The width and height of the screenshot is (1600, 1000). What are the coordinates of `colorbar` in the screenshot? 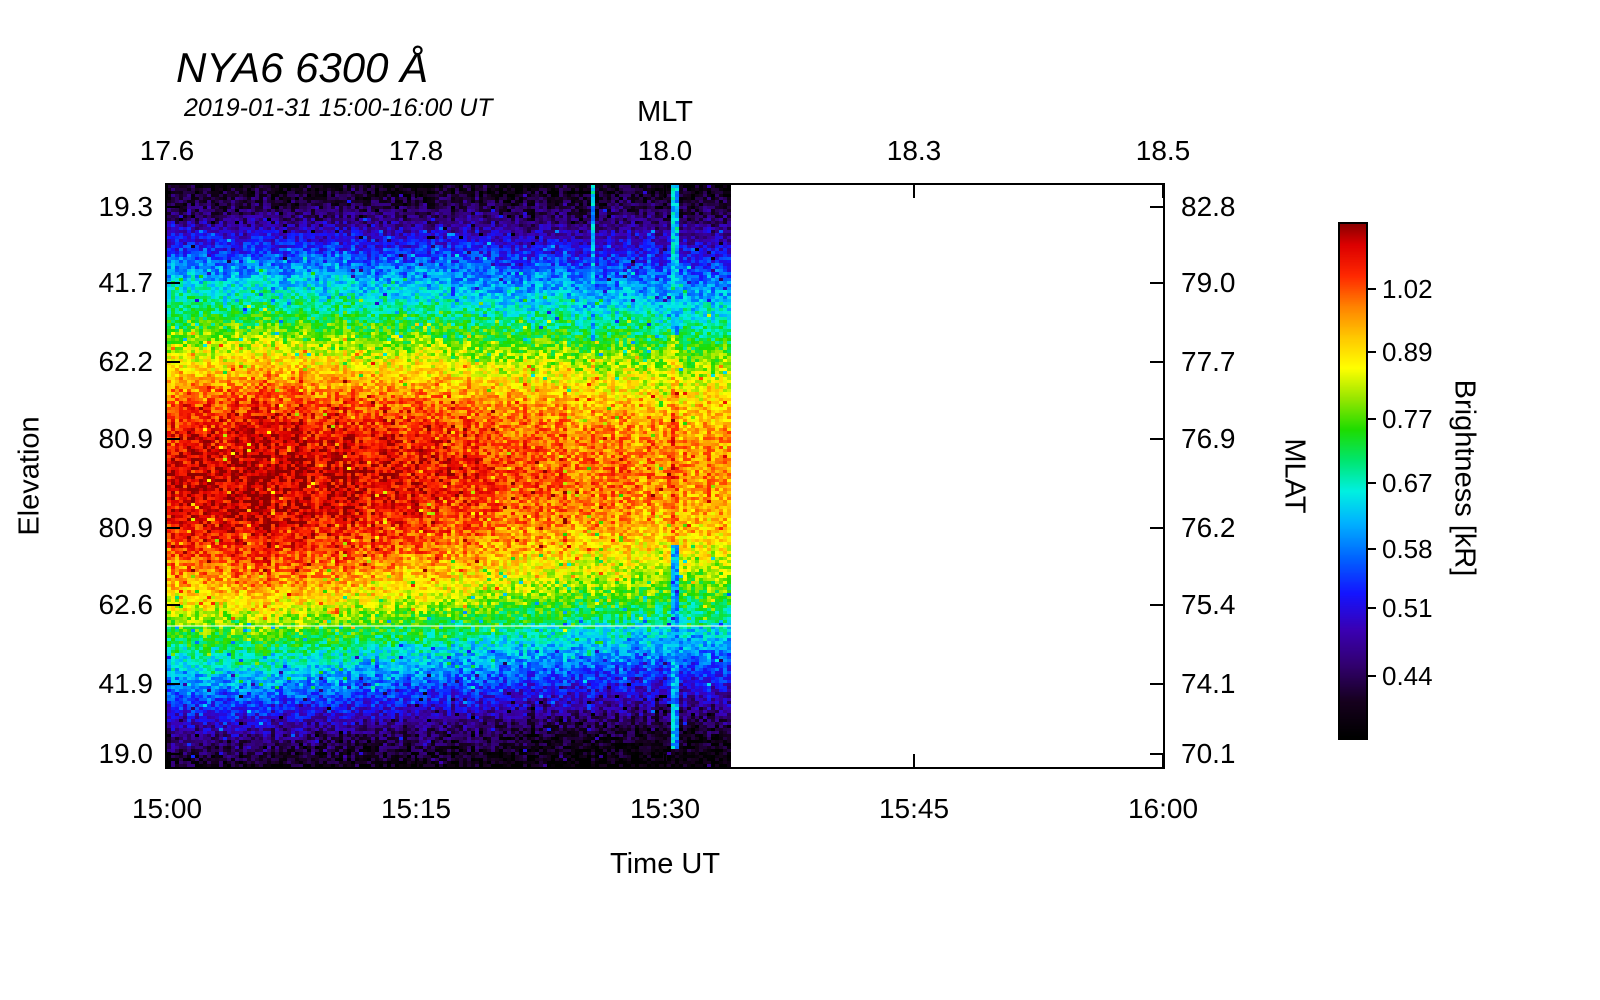 It's located at (1353, 481).